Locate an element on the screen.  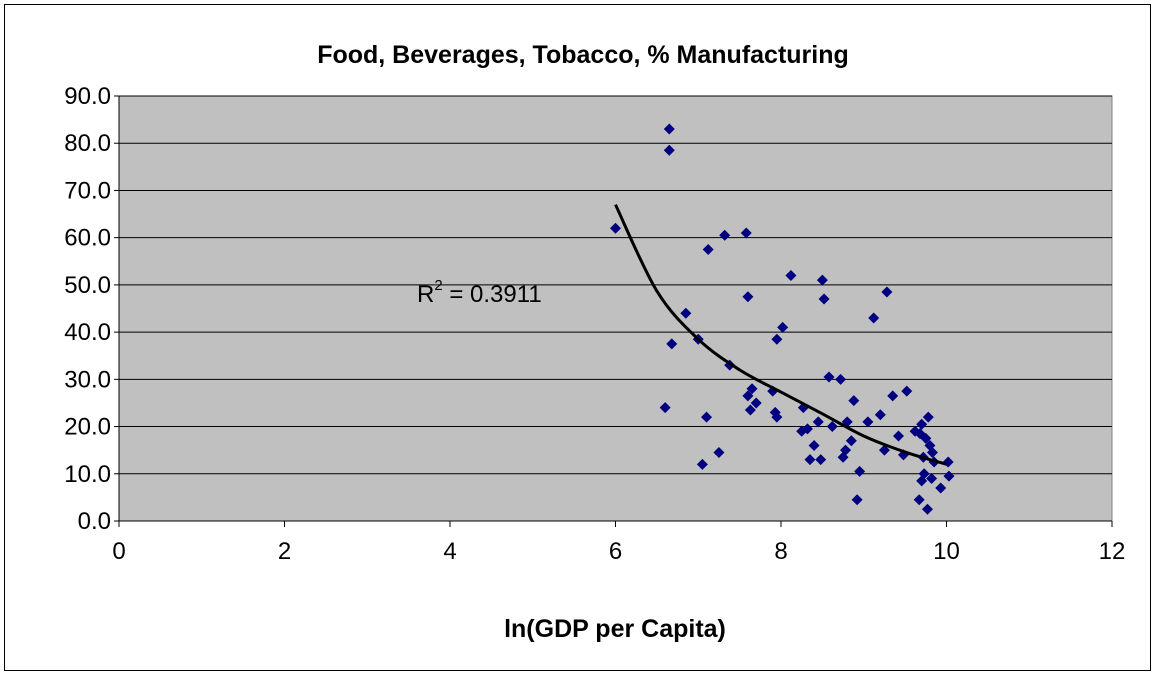
y-tick-label: 80.0 is located at coordinates (87, 143).